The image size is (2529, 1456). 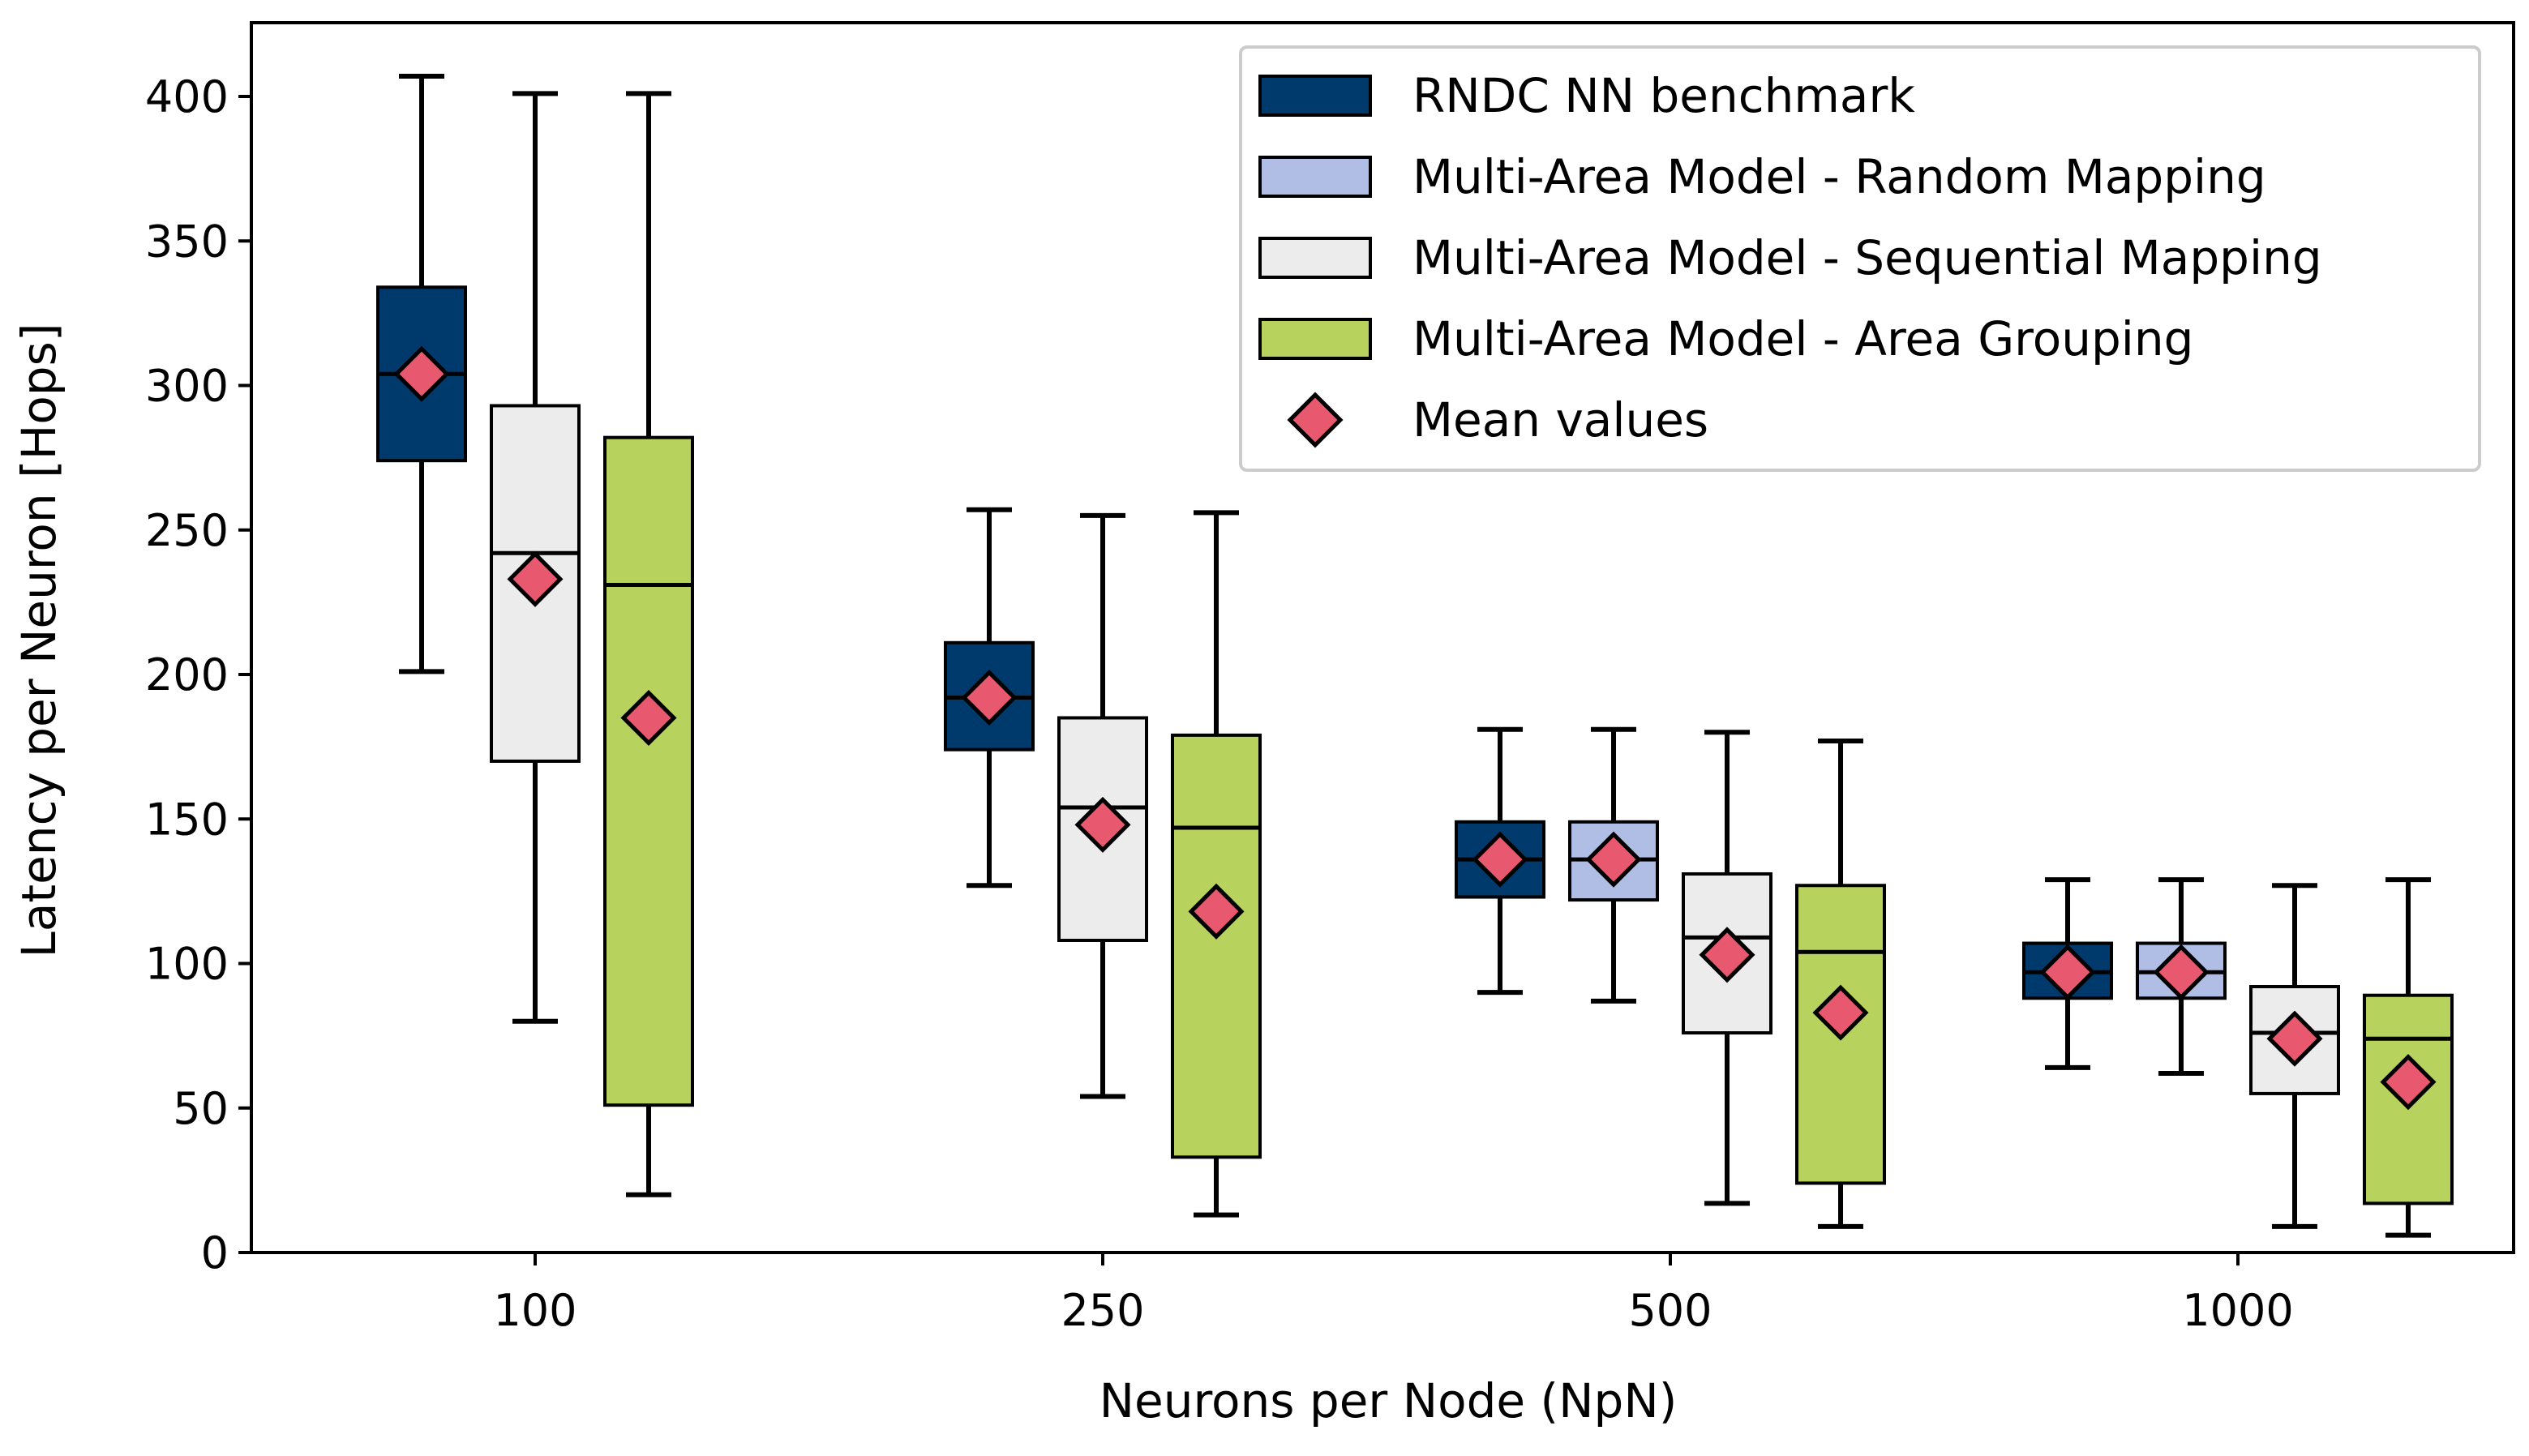 I want to click on y-tick-label: 400, so click(x=187, y=97).